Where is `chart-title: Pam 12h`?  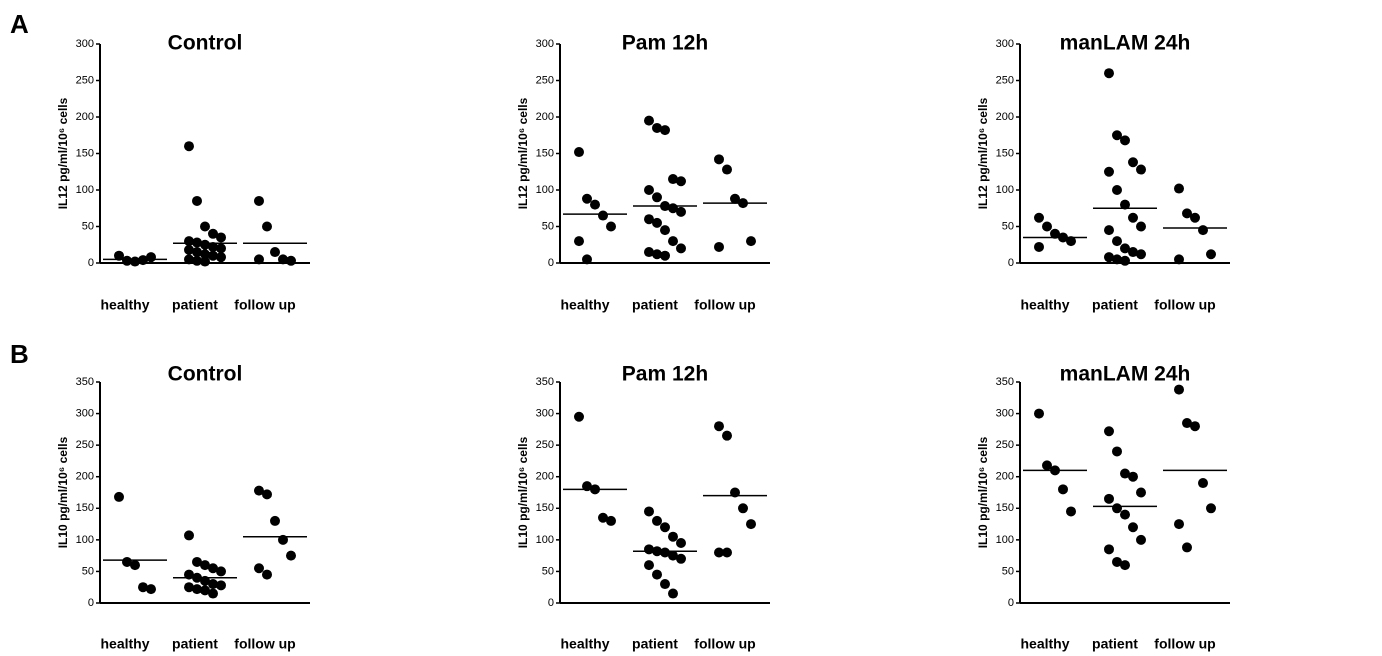 chart-title: Pam 12h is located at coordinates (665, 43).